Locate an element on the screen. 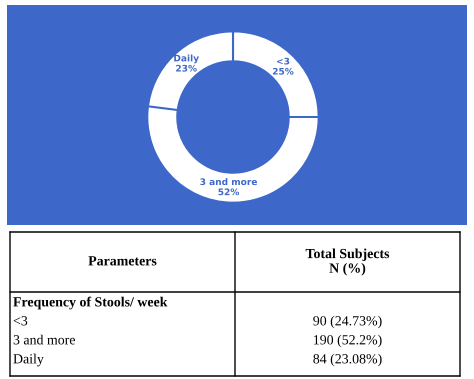 Image resolution: width=474 pixels, height=379 pixels. slice-label: 3 and more is located at coordinates (228, 182).